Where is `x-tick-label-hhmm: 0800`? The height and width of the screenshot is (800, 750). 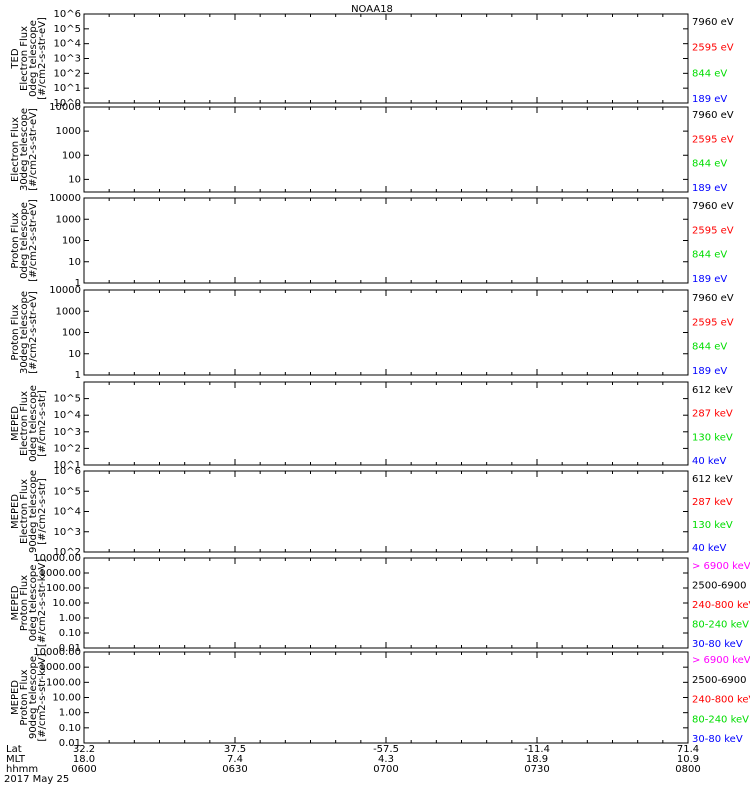
x-tick-label-hhmm: 0800 is located at coordinates (687, 769).